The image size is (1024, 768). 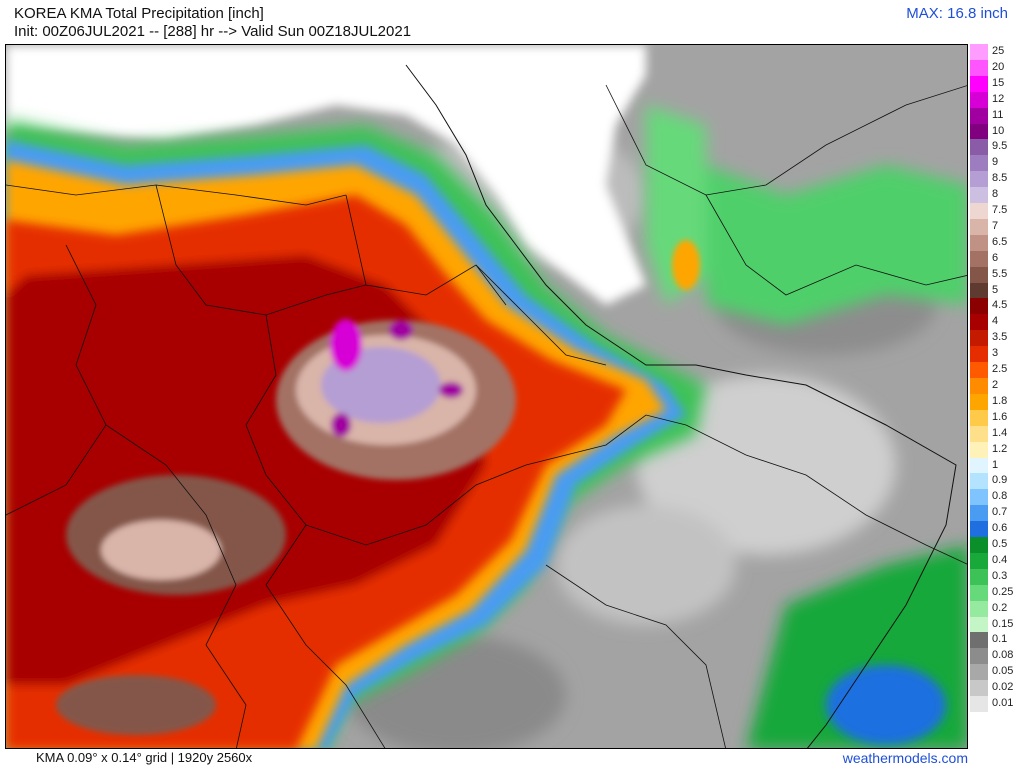 I want to click on legend-item: 1, so click(x=997, y=465).